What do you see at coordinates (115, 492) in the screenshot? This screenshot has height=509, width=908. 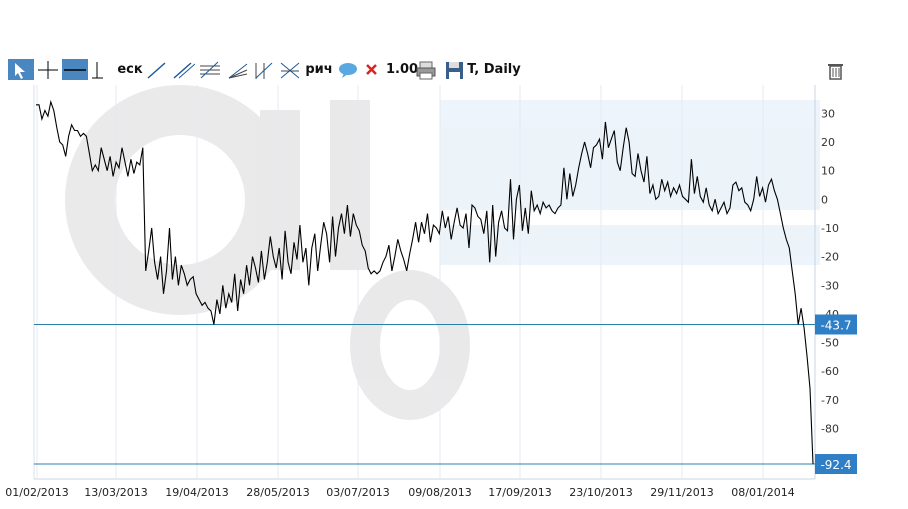 I see `x-tick-label: 13/03/2013` at bounding box center [115, 492].